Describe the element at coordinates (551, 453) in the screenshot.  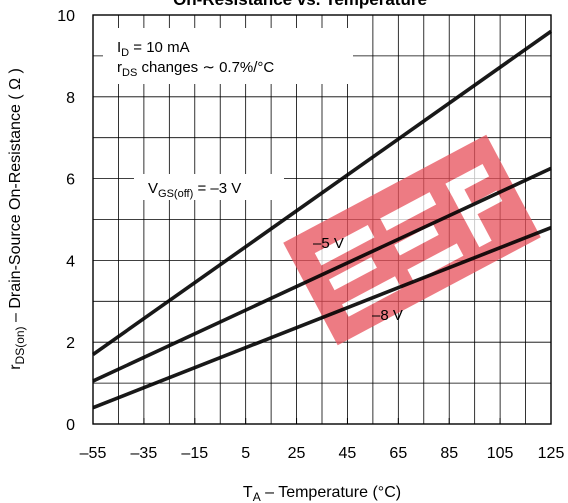
I see `x-tick-label: 125` at that location.